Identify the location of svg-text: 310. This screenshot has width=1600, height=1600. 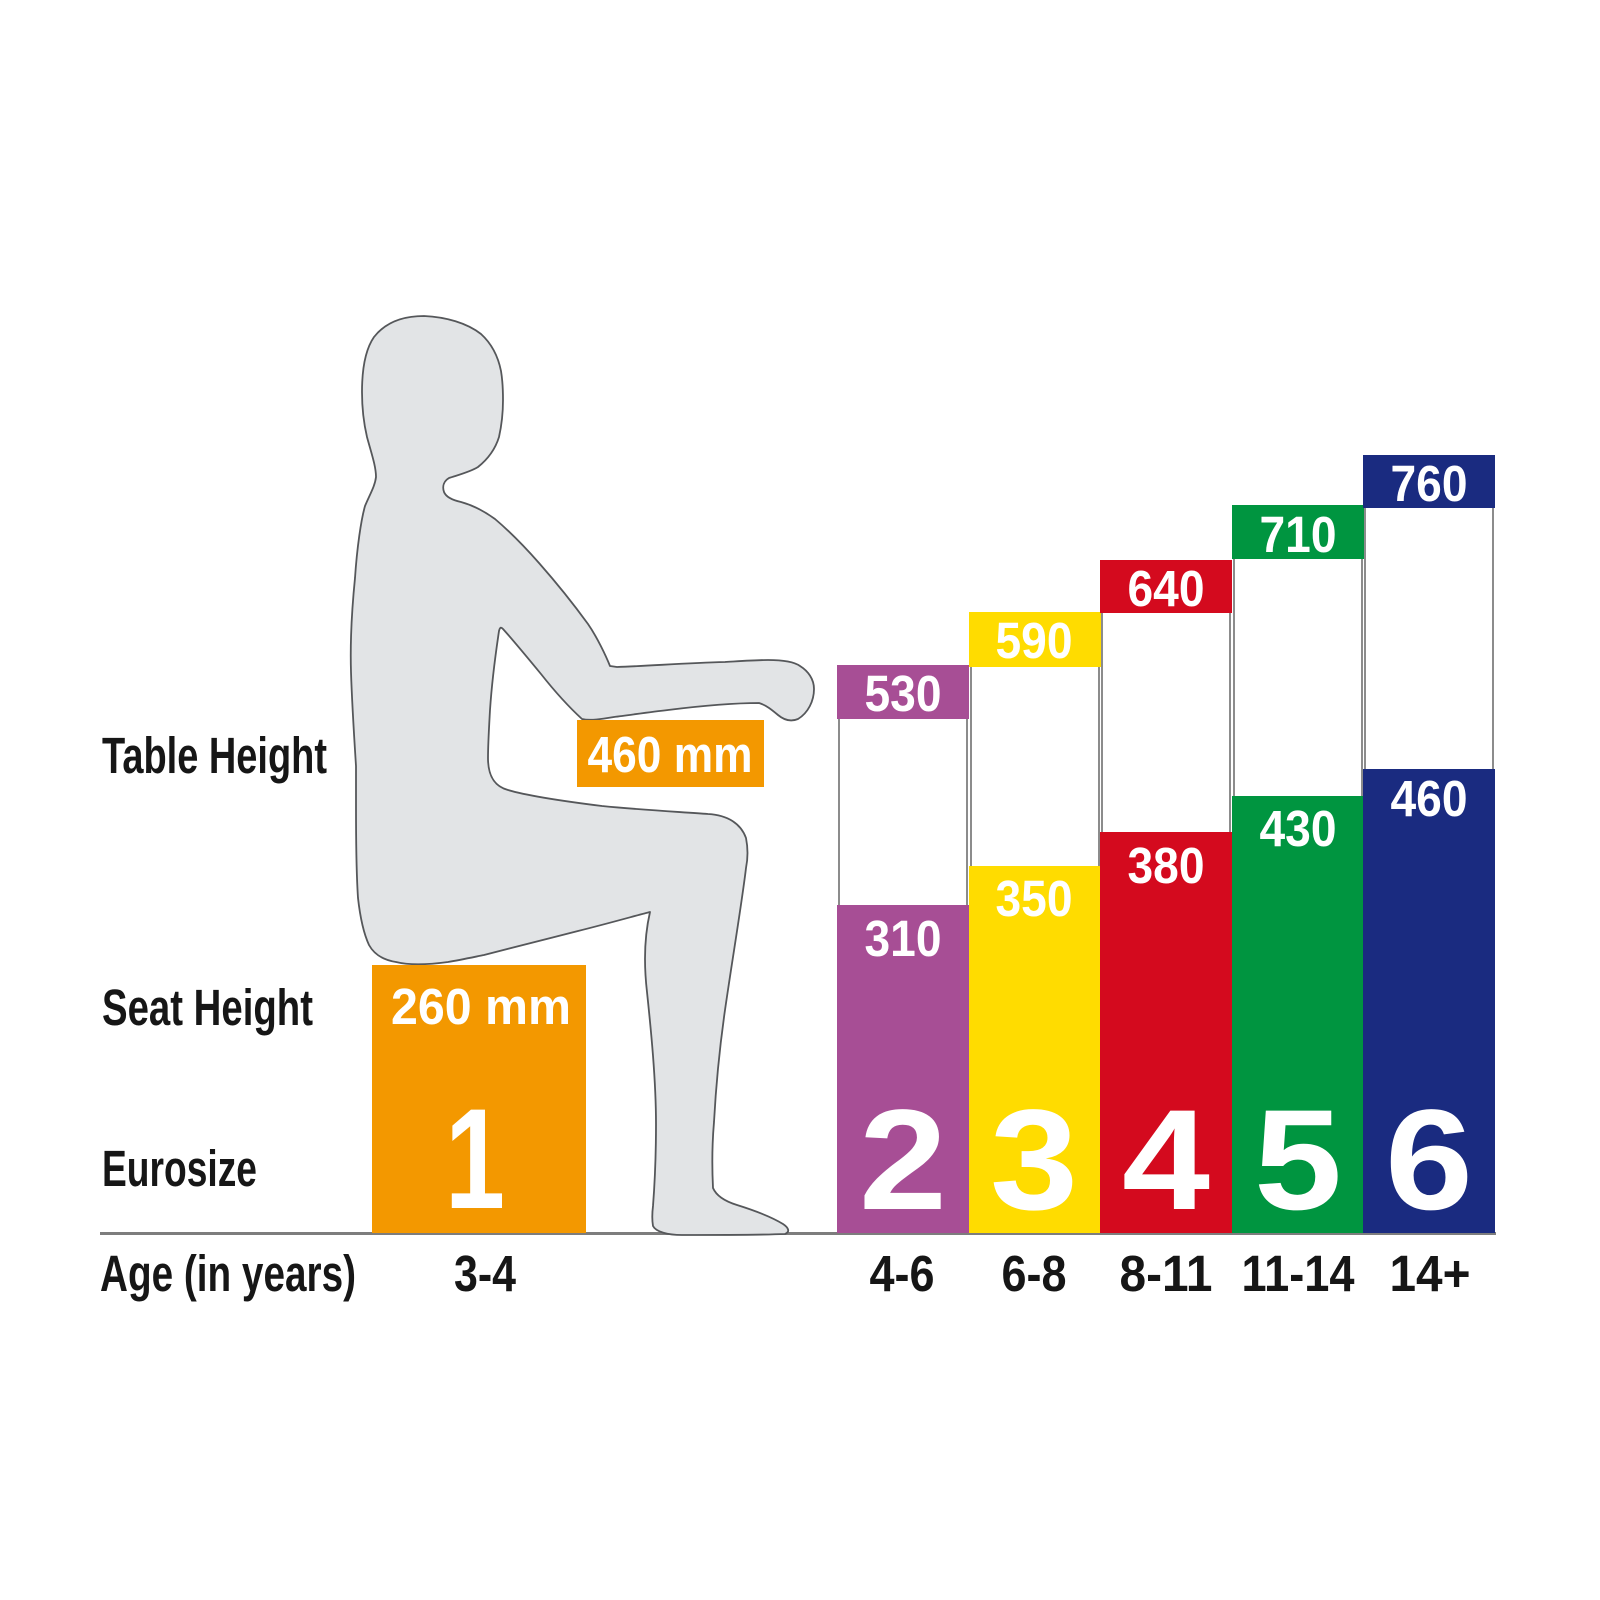
(903, 938).